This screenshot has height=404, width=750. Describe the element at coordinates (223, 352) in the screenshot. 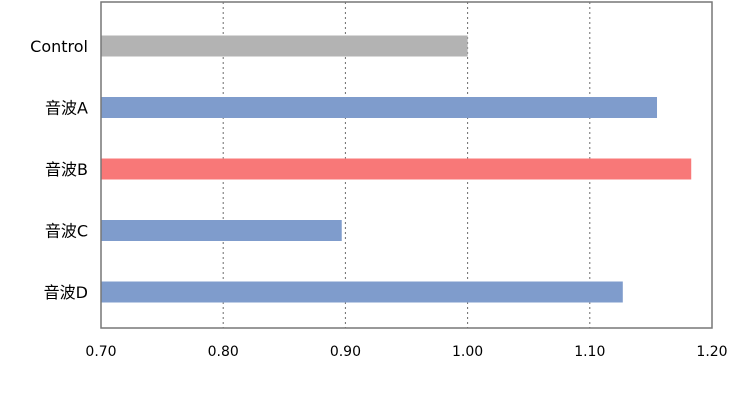

I see `x-tick-label: 0.80` at that location.